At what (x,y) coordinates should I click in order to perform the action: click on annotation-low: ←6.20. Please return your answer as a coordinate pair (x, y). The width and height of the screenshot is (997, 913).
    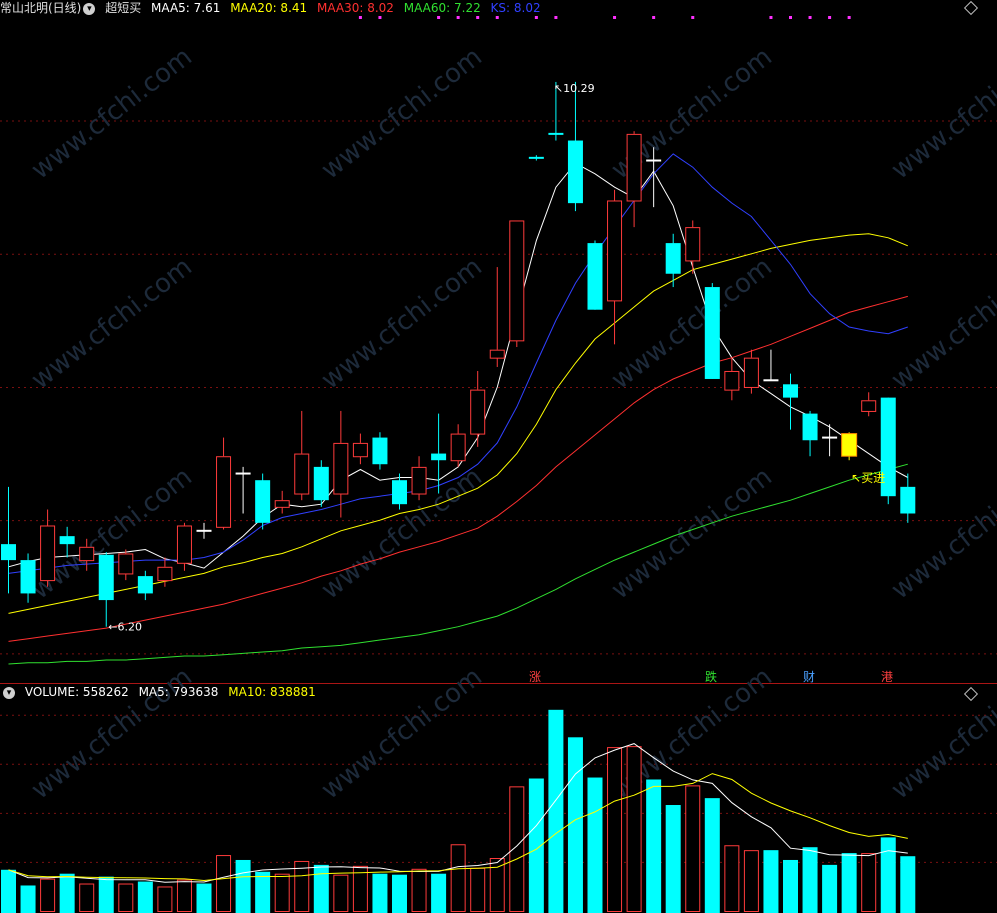
    Looking at the image, I should click on (125, 627).